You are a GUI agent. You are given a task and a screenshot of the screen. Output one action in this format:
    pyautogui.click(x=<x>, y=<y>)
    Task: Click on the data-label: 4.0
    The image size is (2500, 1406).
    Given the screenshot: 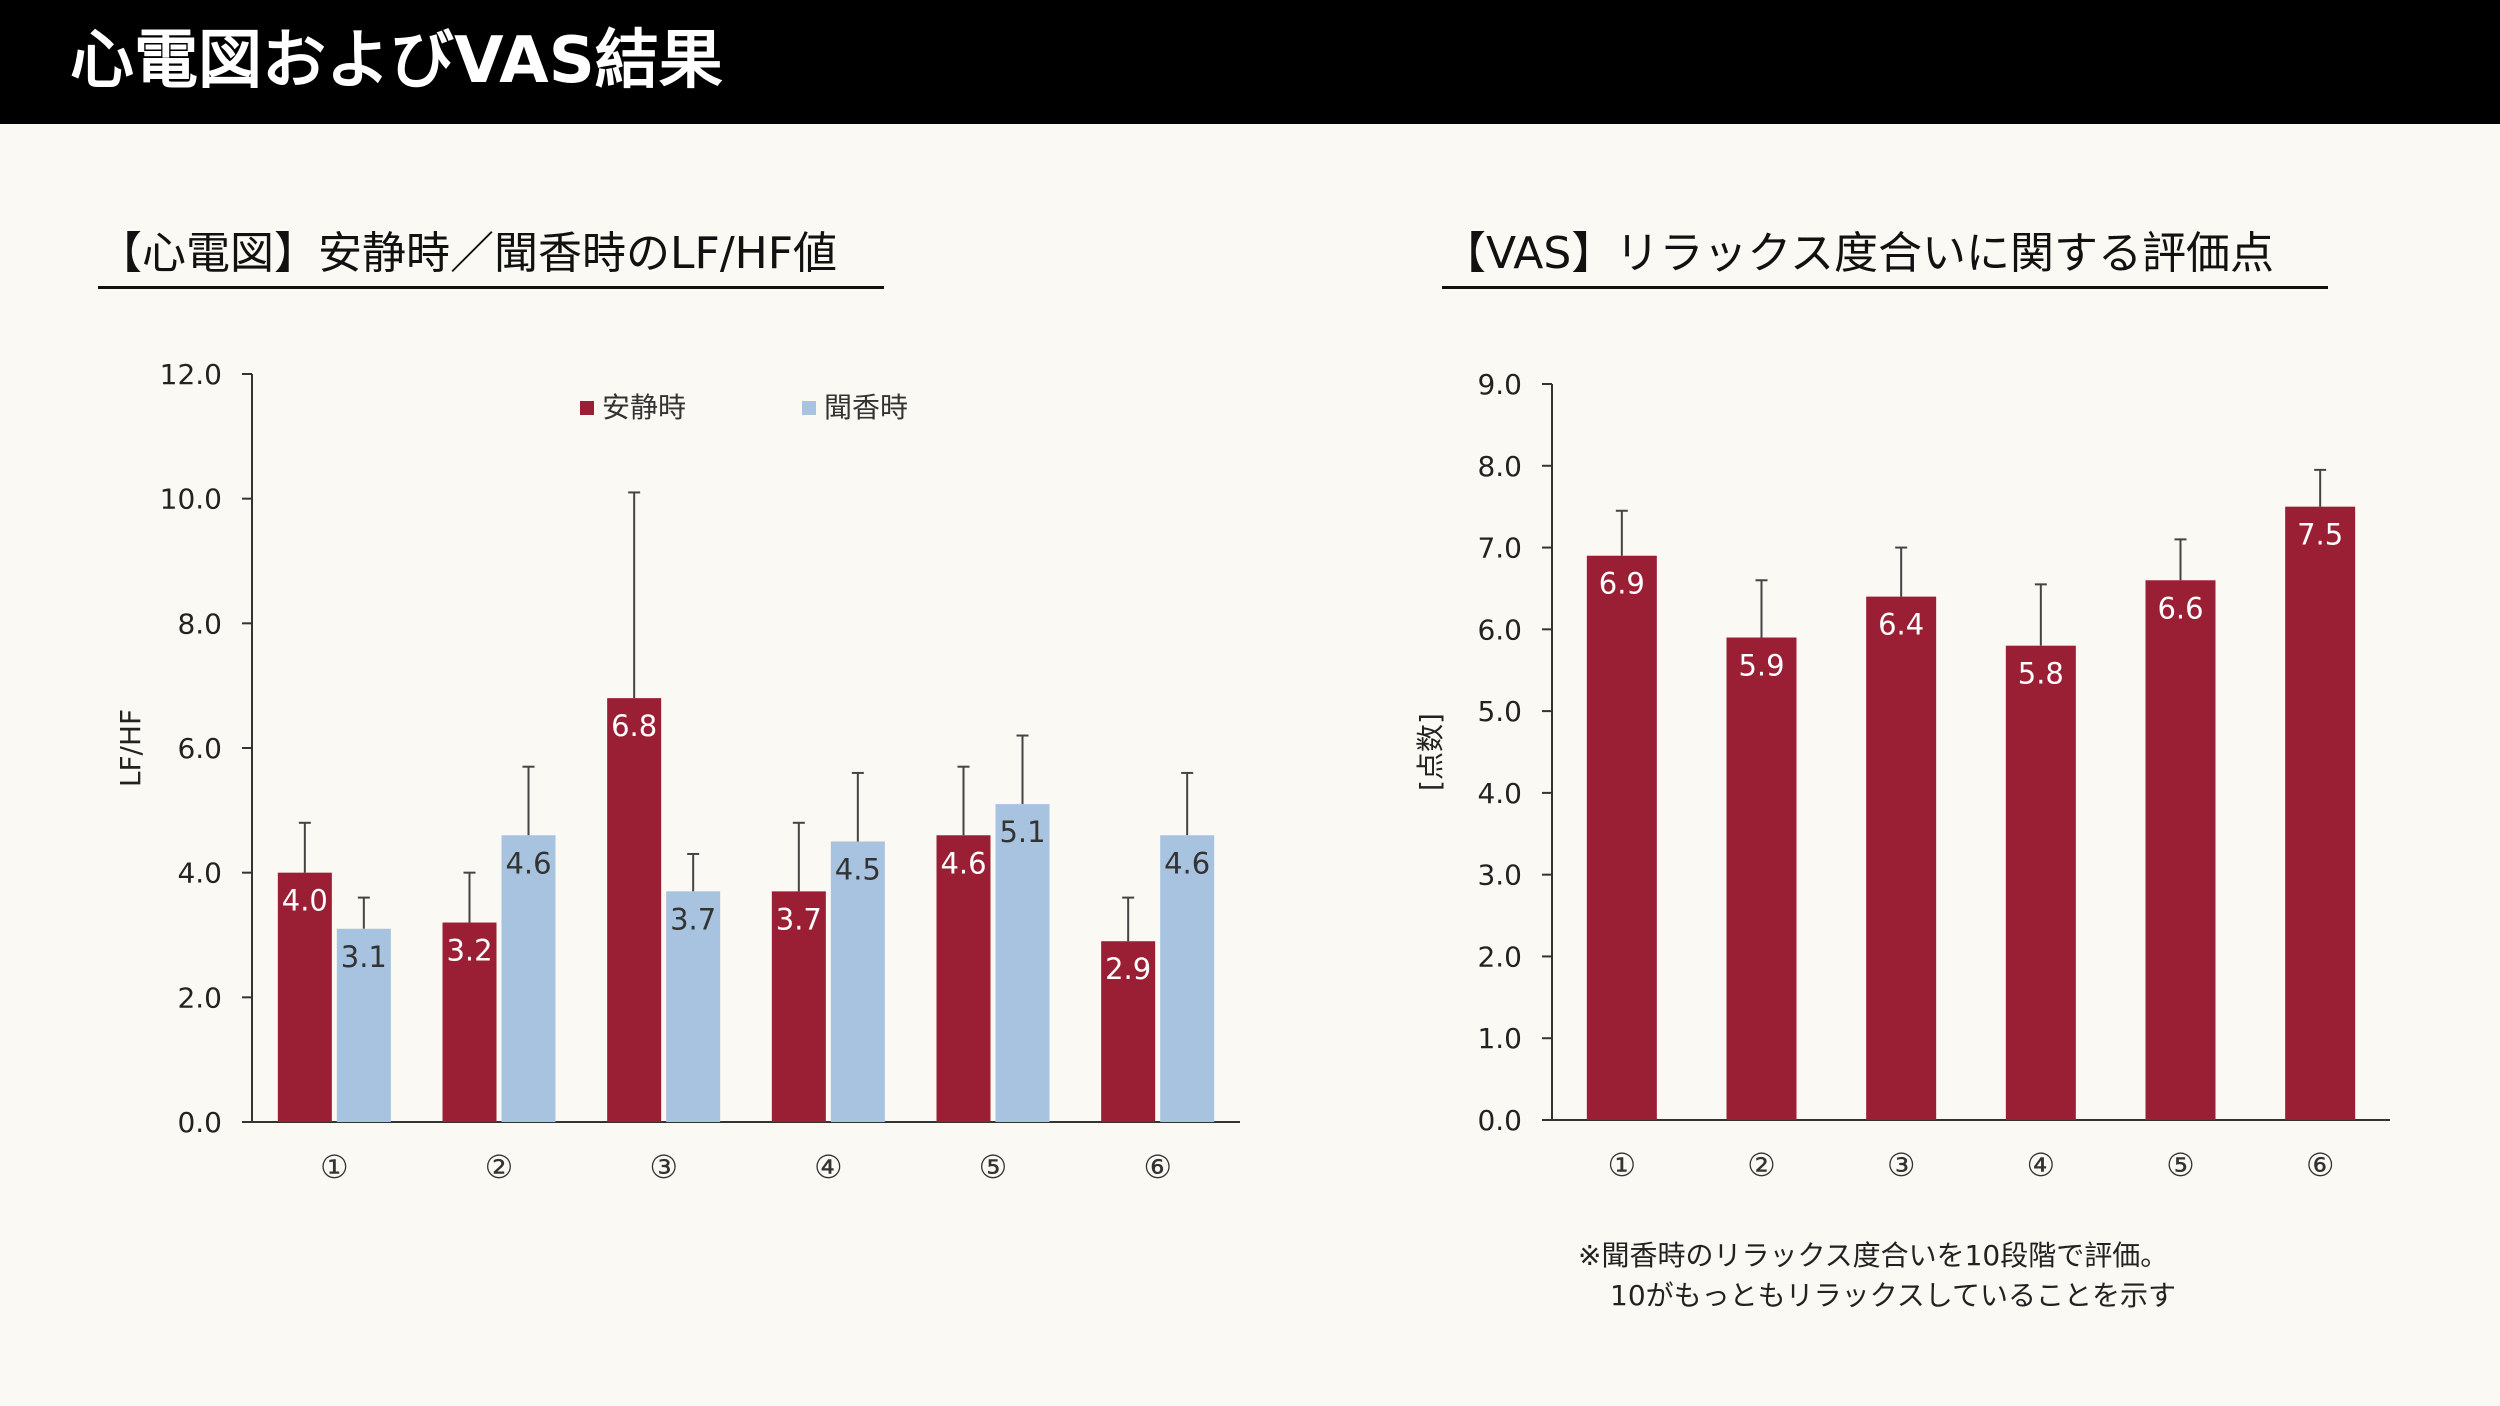 What is the action you would take?
    pyautogui.click(x=305, y=901)
    